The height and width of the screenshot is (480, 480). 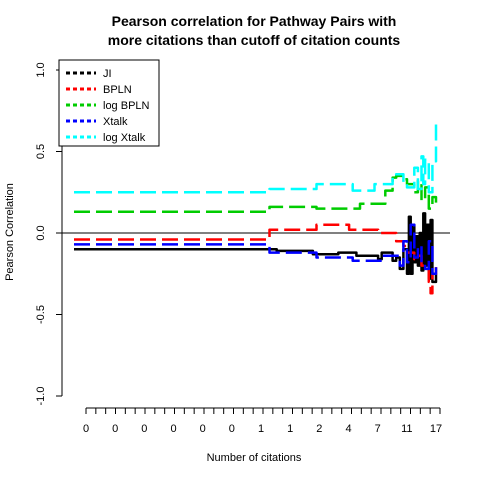 What do you see at coordinates (126, 106) in the screenshot?
I see `legend-label: log BPLN` at bounding box center [126, 106].